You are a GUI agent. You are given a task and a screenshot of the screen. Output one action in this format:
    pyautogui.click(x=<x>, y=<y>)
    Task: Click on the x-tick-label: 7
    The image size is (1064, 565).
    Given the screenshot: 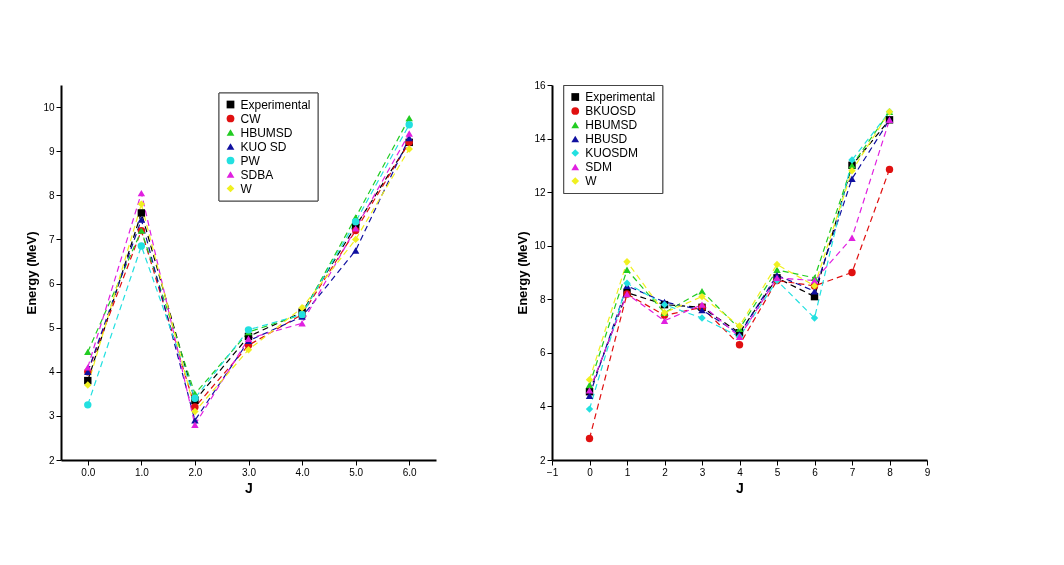 What is the action you would take?
    pyautogui.click(x=852, y=472)
    